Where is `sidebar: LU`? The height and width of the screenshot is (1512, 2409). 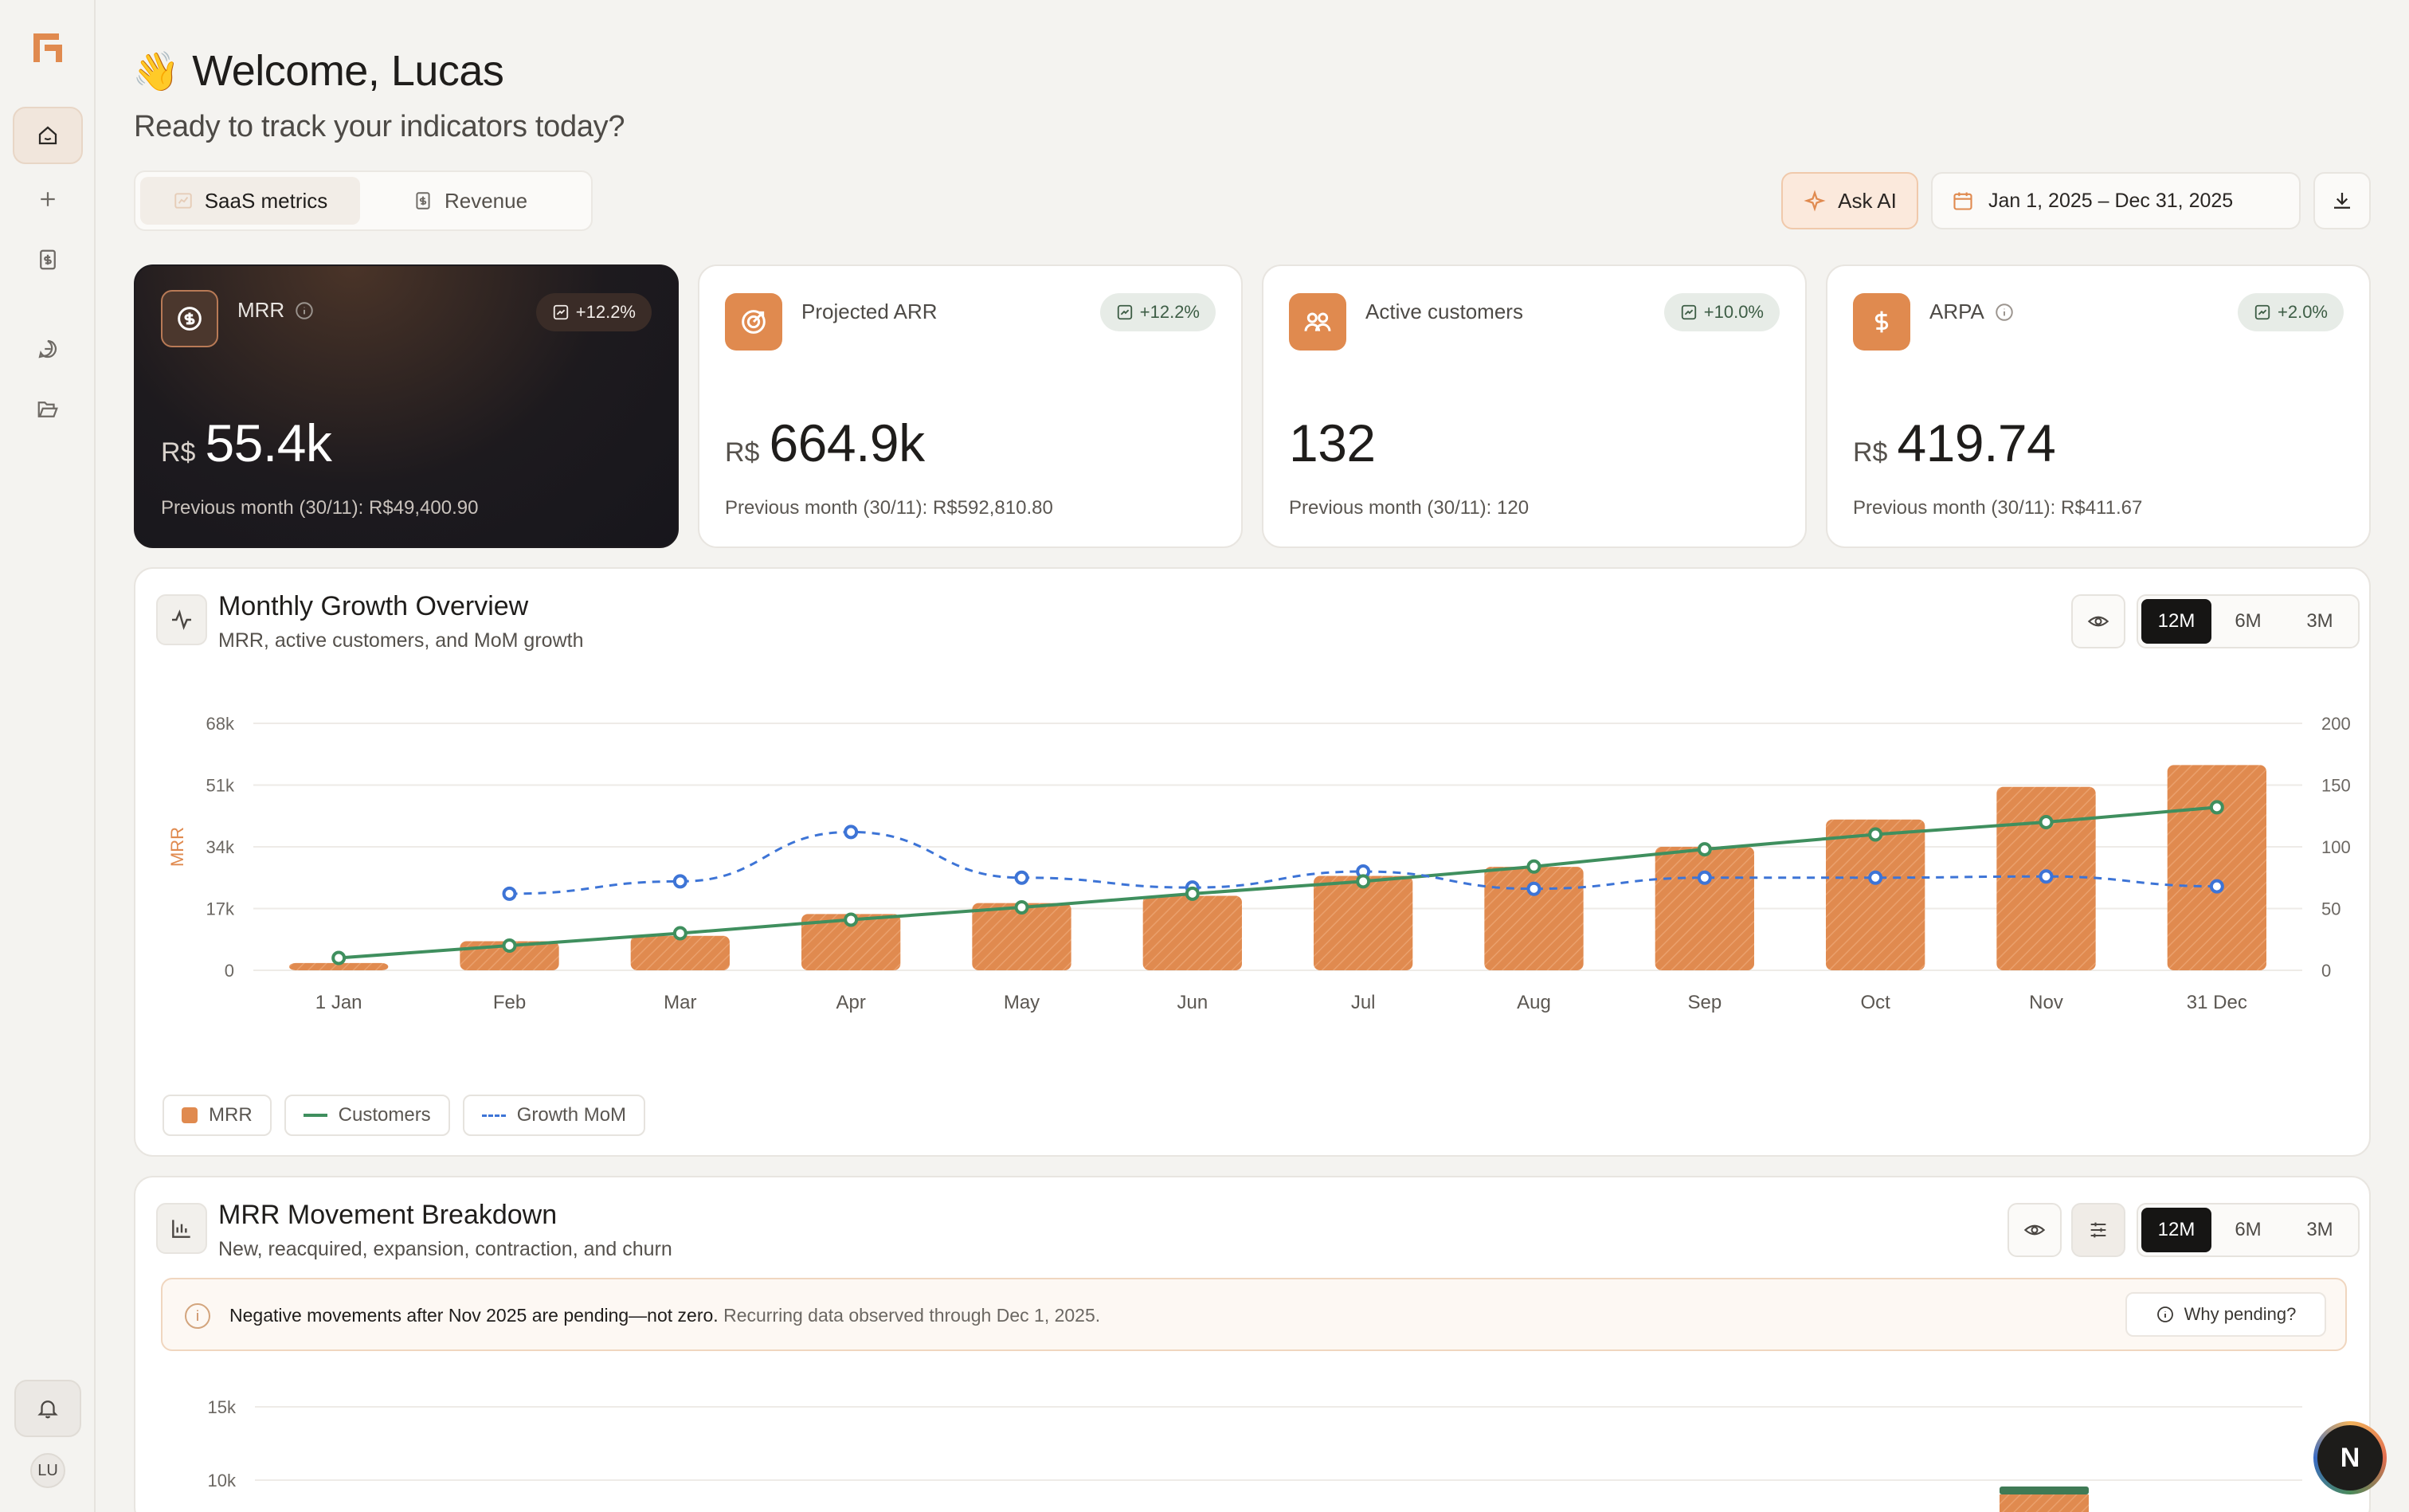
sidebar: LU is located at coordinates (48, 756).